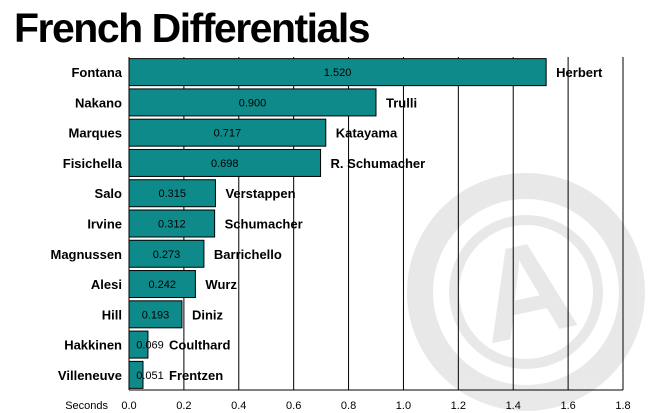 The height and width of the screenshot is (413, 657). I want to click on value-label: 0.273, so click(167, 255).